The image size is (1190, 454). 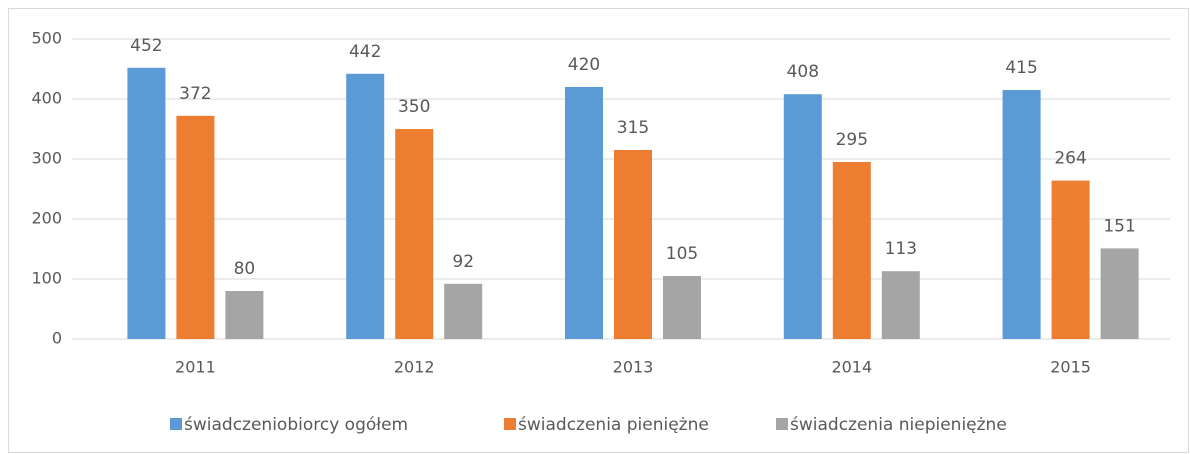 I want to click on data-label: 80, so click(x=245, y=269).